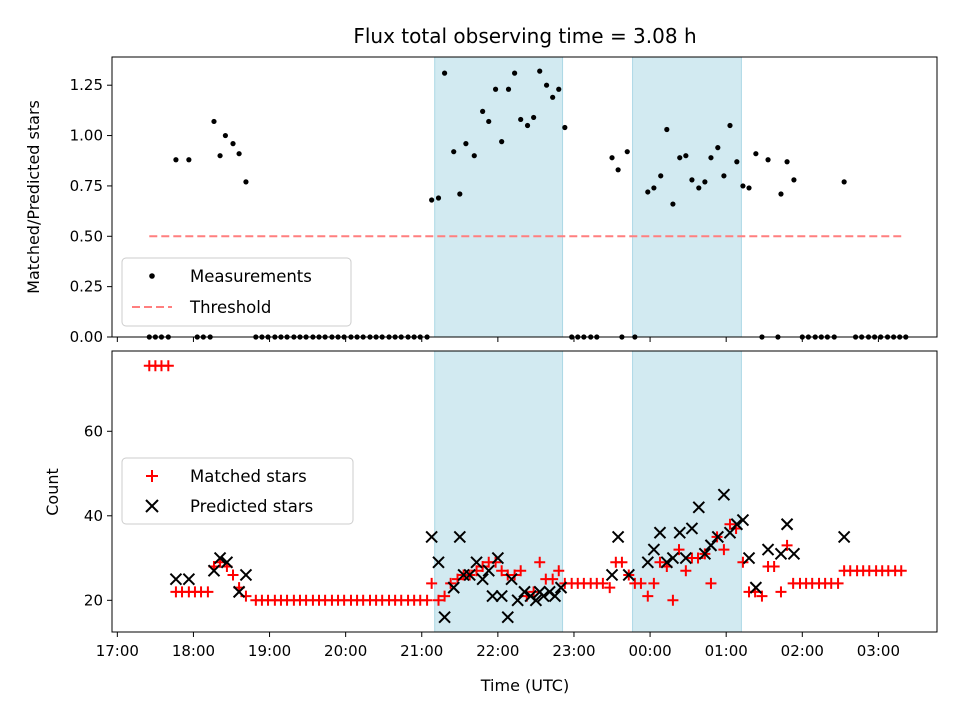  I want to click on top-y-axis: 0.00 0.25 0.50 0.75 1.00 1.25, so click(91, 211).